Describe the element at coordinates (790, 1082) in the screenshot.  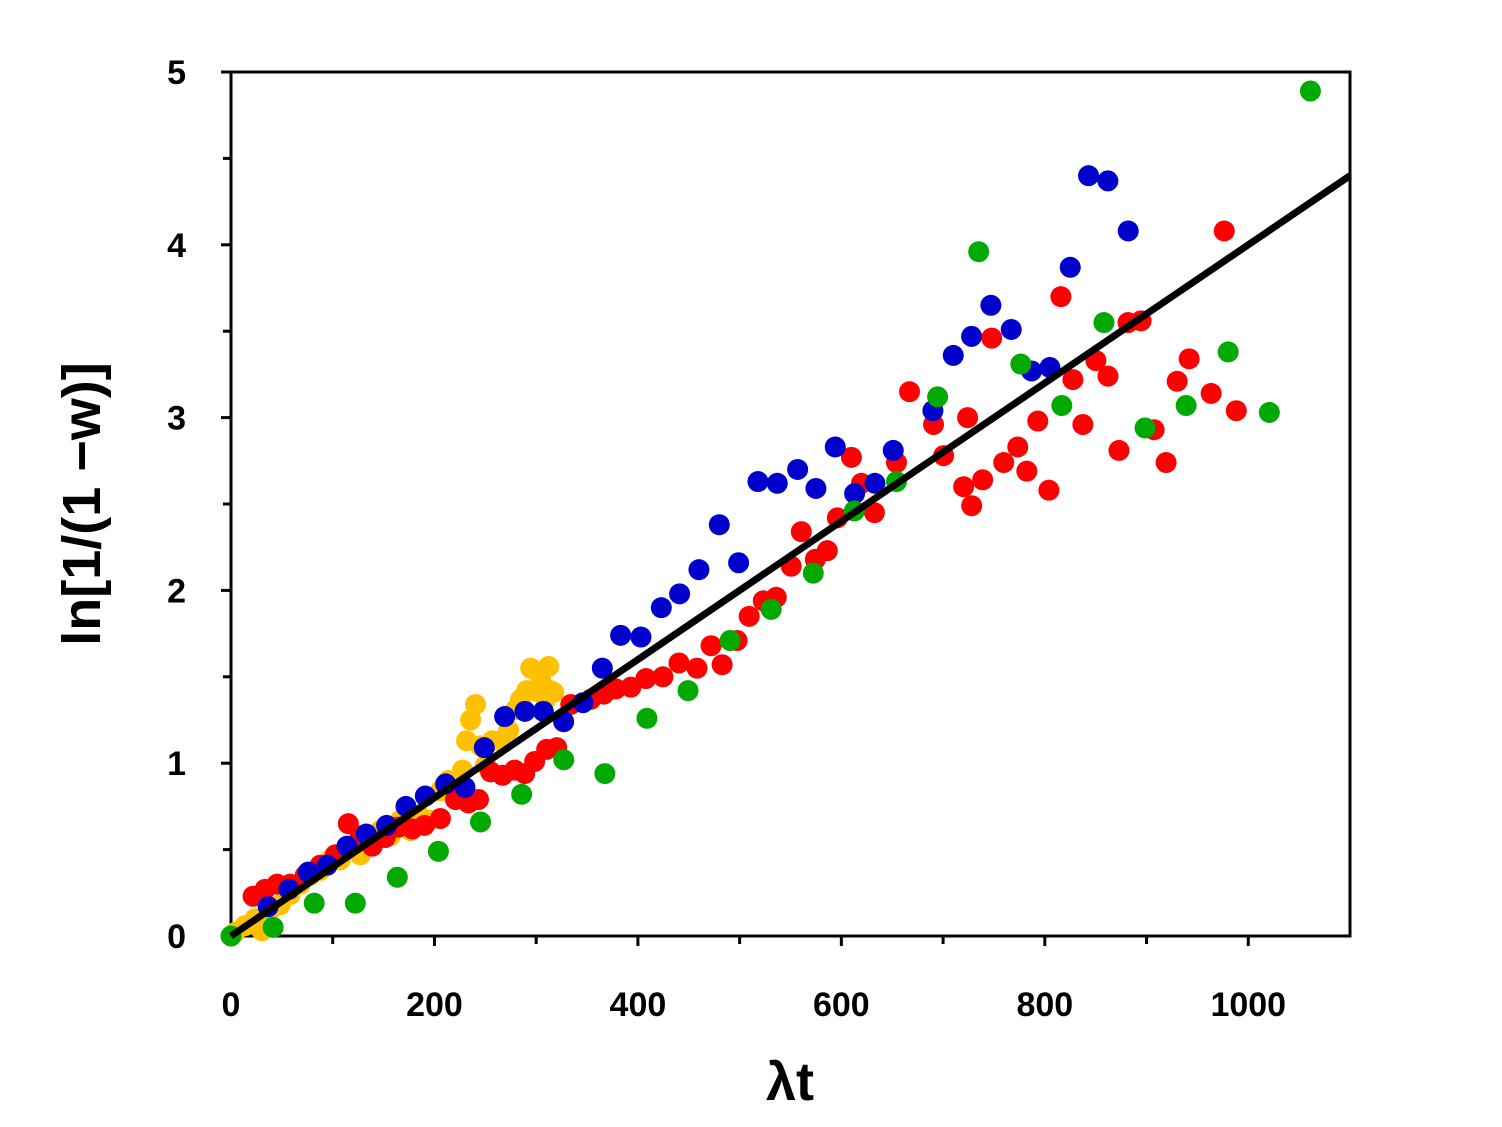
I see `x-axis-title: λt` at that location.